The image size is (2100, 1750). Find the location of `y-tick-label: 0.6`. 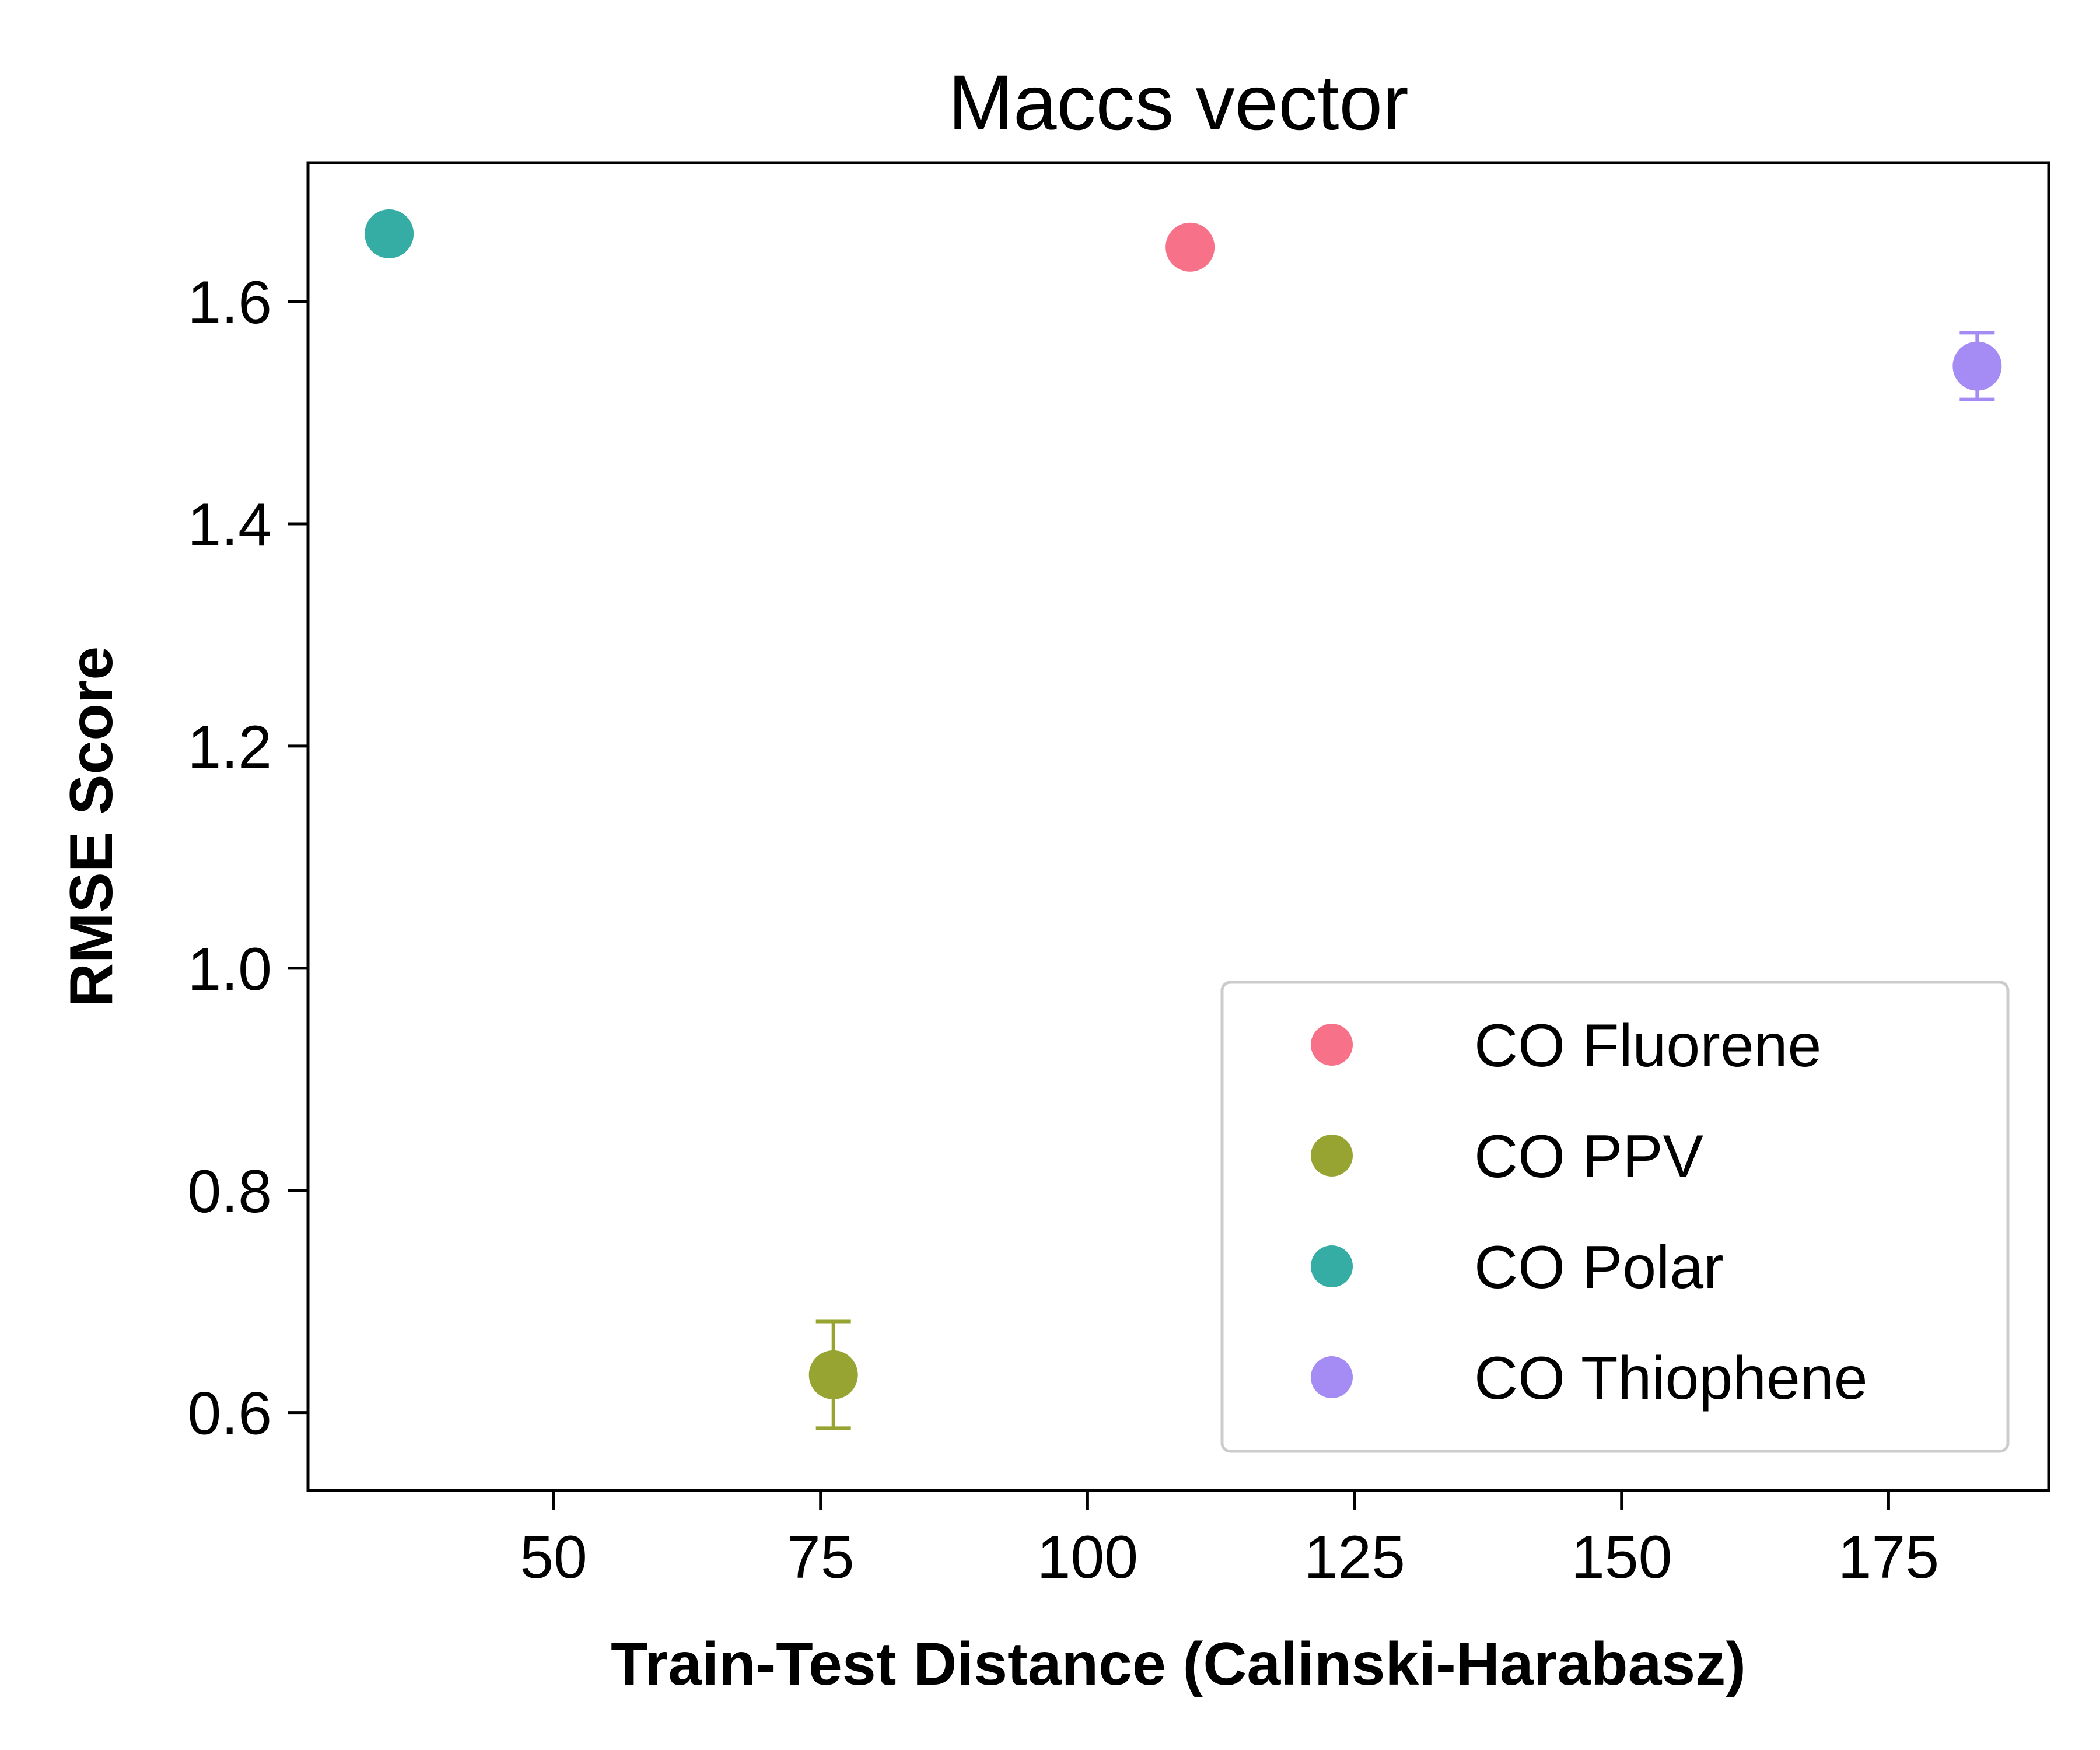

y-tick-label: 0.6 is located at coordinates (229, 1414).